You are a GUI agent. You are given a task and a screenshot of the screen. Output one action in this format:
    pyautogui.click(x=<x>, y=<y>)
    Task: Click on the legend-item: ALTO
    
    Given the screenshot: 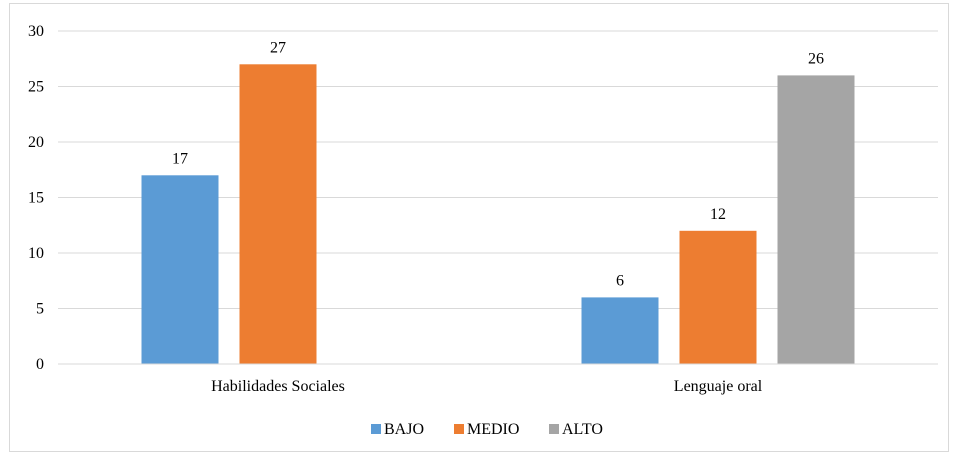 What is the action you would take?
    pyautogui.click(x=576, y=429)
    